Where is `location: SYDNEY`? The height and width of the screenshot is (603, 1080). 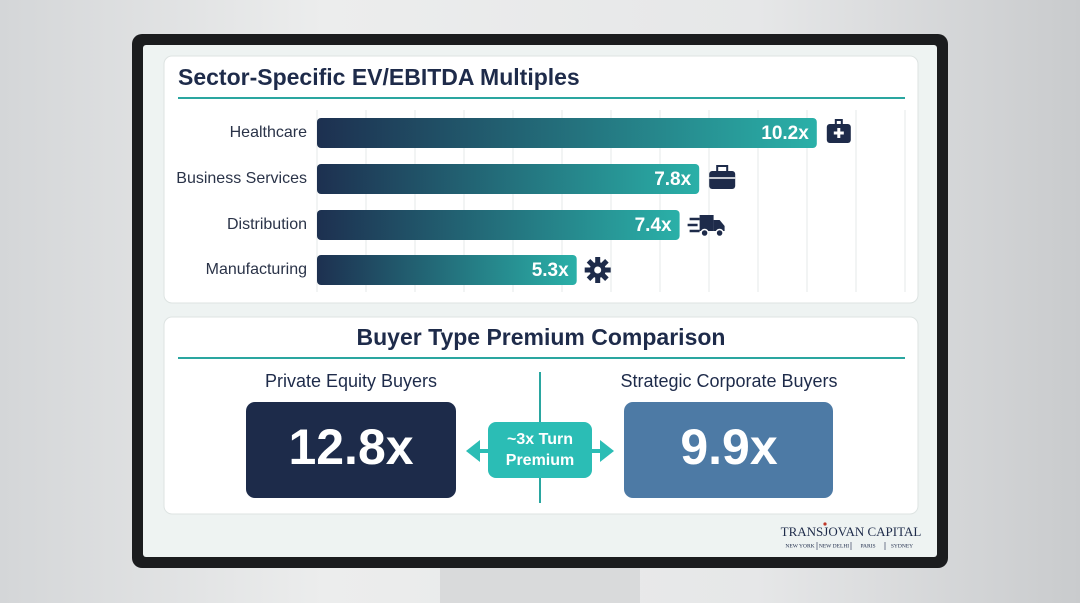
location: SYDNEY is located at coordinates (902, 546).